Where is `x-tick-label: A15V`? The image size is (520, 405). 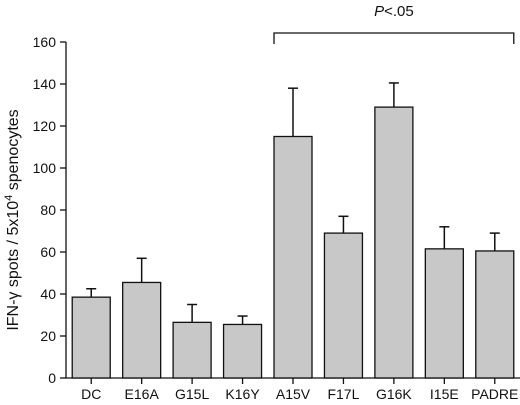
x-tick-label: A15V is located at coordinates (293, 394).